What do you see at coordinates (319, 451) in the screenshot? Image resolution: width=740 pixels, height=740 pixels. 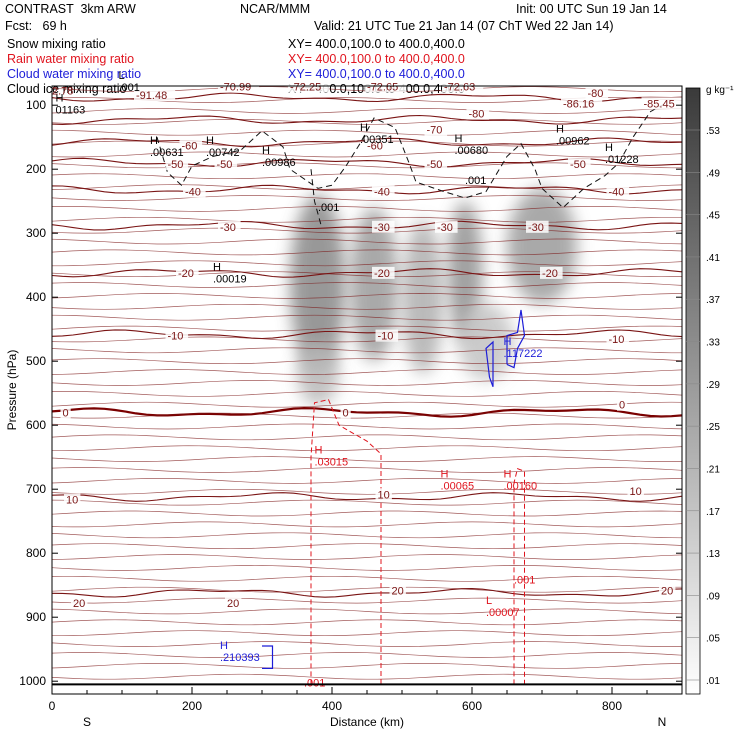 I see `extremum-mark-14: H` at bounding box center [319, 451].